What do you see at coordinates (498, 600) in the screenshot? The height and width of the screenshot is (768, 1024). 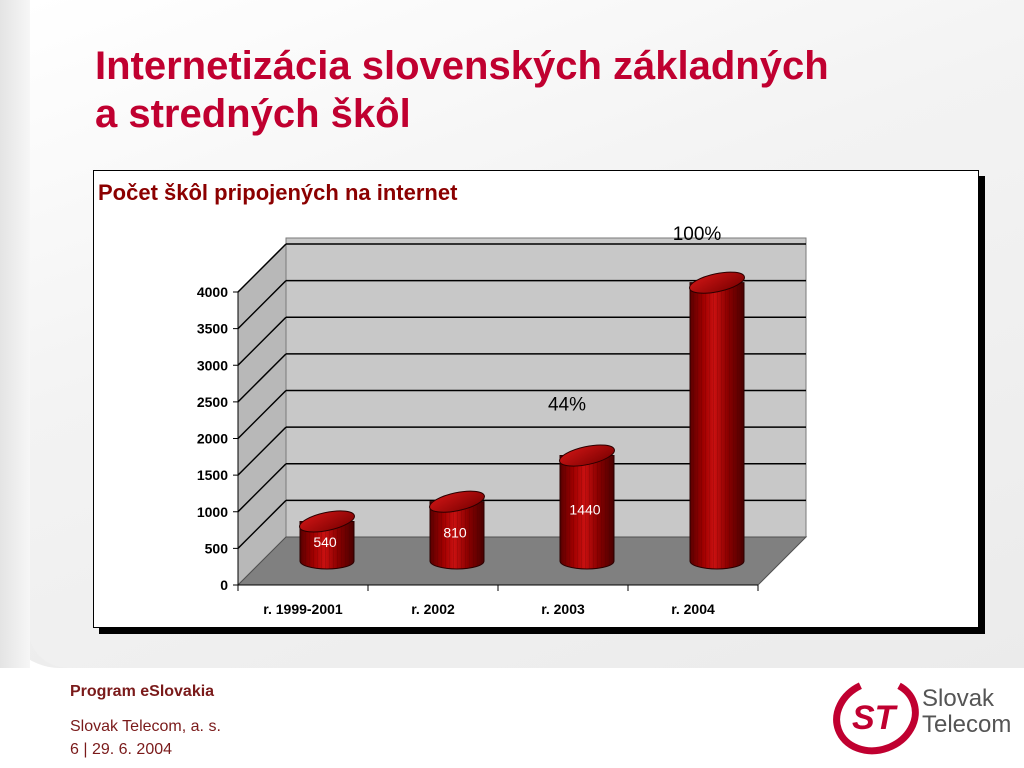 I see `x-axis: r. 1999-2001 r. 2002 r. 2003 r. 2004` at bounding box center [498, 600].